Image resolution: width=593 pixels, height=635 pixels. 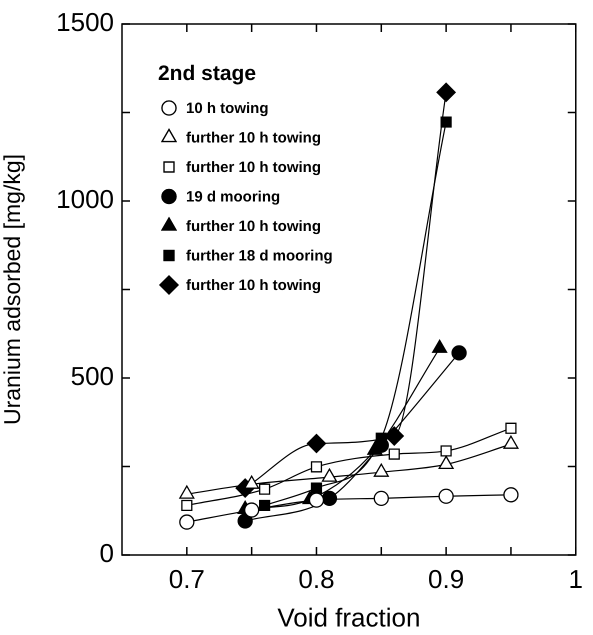 What do you see at coordinates (316, 579) in the screenshot?
I see `x-tick-label: 0.8` at bounding box center [316, 579].